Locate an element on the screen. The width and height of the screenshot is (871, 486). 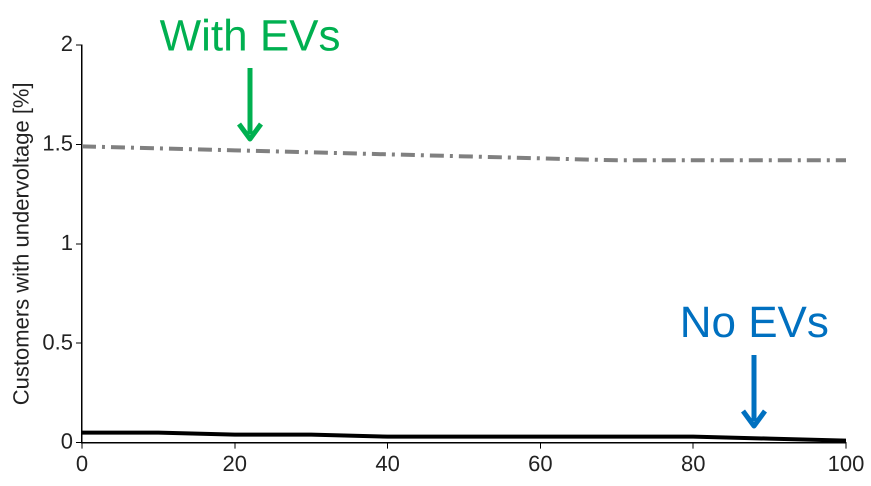
annotation: No EVs is located at coordinates (754, 322).